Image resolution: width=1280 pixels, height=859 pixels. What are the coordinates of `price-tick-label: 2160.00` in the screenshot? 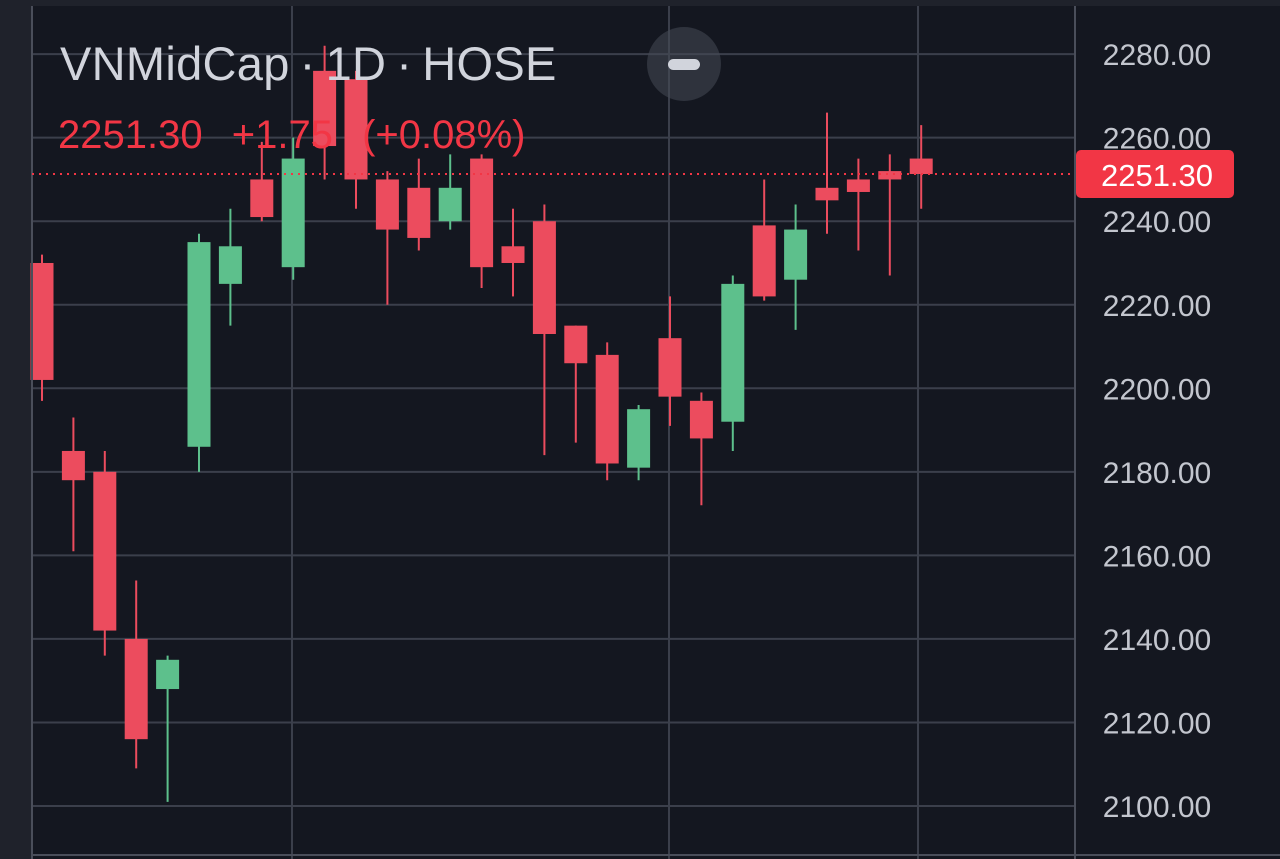 It's located at (1157, 556).